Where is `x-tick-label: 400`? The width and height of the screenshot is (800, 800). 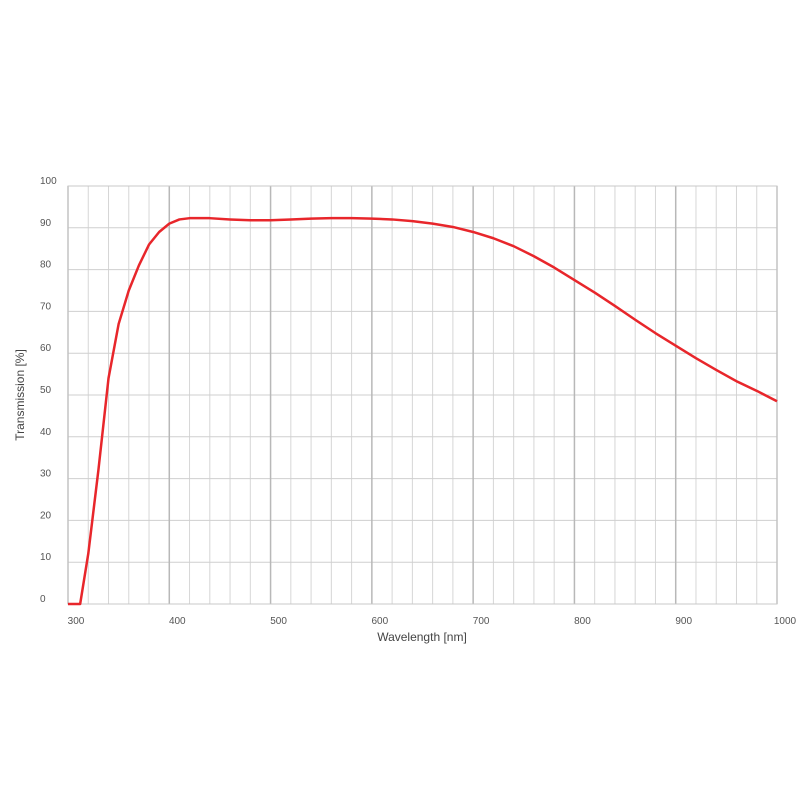 x-tick-label: 400 is located at coordinates (177, 621).